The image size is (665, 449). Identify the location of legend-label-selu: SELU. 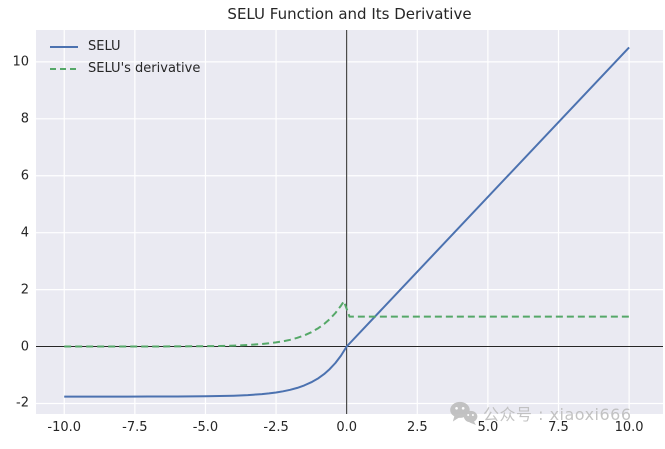
(104, 46).